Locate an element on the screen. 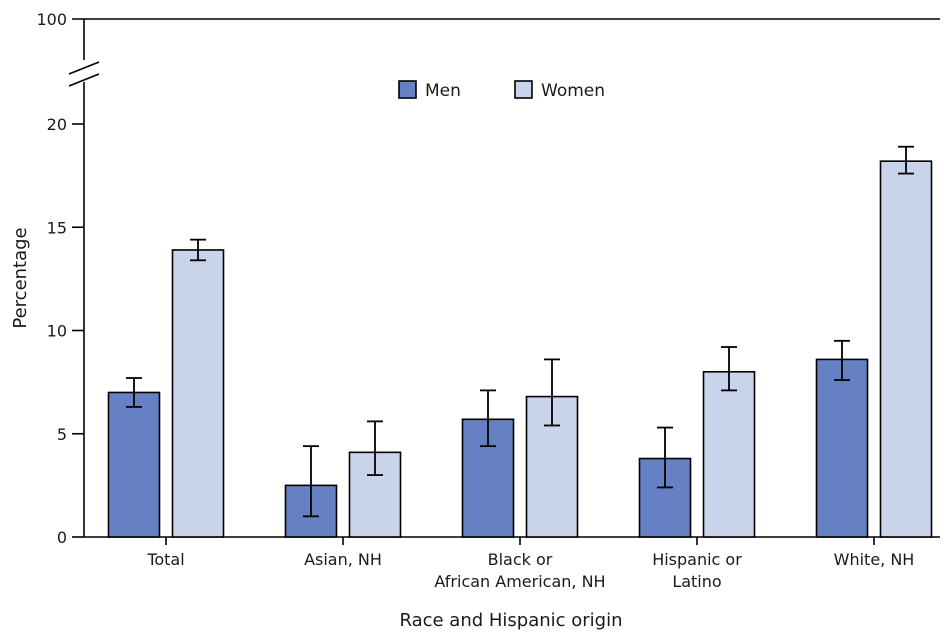 This screenshot has width=948, height=634. y-tick-label: 20 is located at coordinates (57, 124).